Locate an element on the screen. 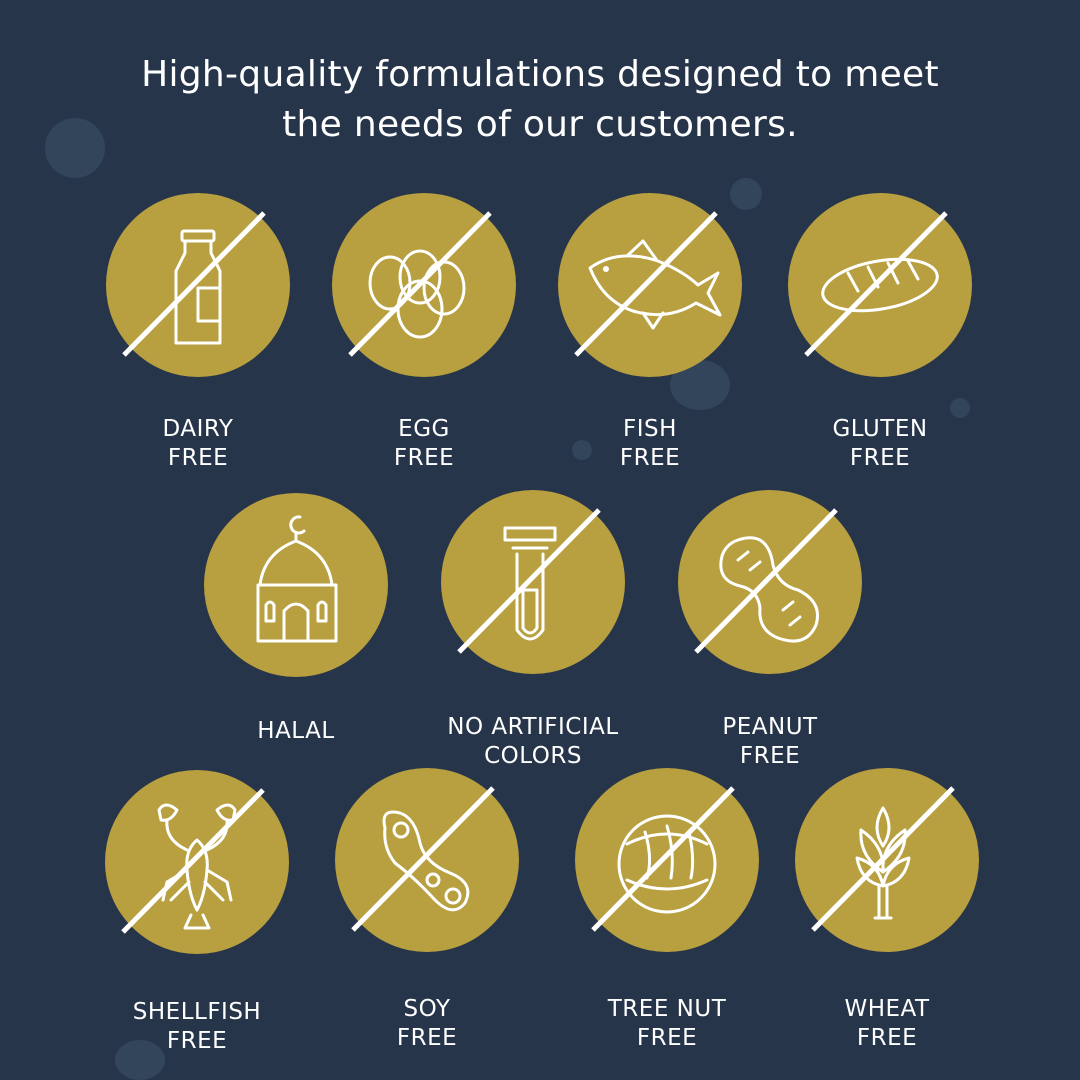  bread-icon is located at coordinates (876, 284).